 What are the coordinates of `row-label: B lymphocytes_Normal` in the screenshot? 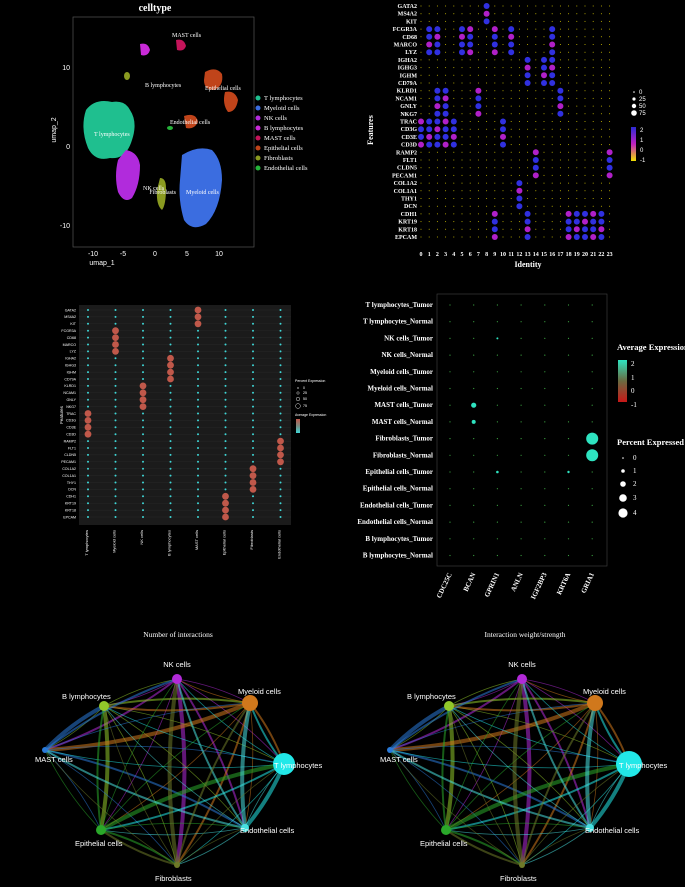 It's located at (398, 556).